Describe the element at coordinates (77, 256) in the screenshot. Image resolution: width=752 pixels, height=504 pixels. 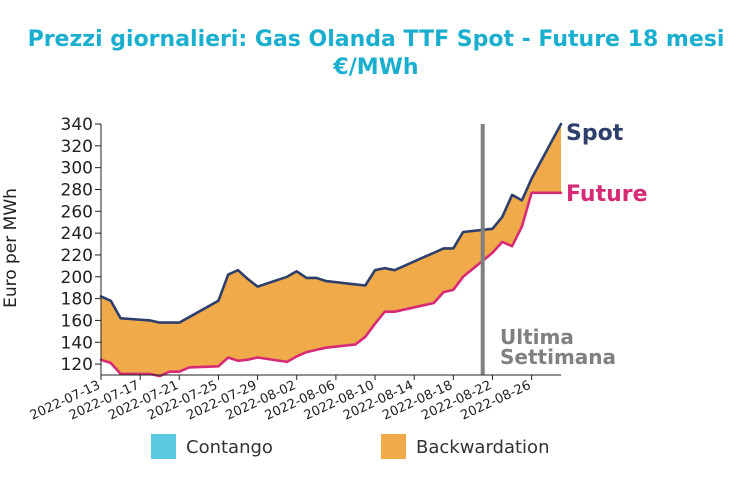
I see `y-tick-label: 220` at that location.